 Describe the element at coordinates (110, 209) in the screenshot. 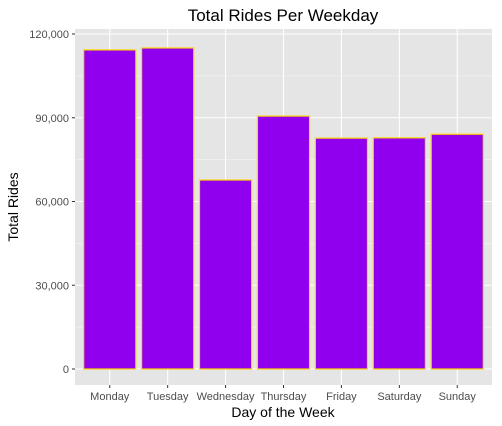

I see `bar-monday` at that location.